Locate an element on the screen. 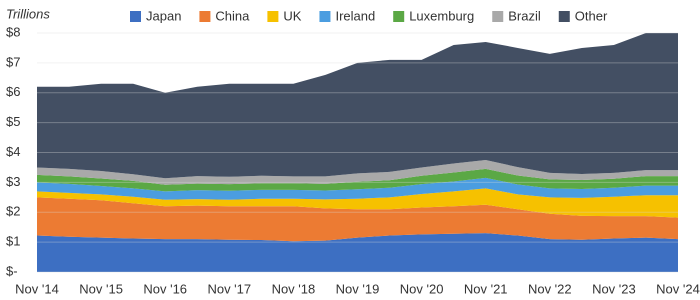 The width and height of the screenshot is (700, 300). y-tick-label: $3 is located at coordinates (13, 181).